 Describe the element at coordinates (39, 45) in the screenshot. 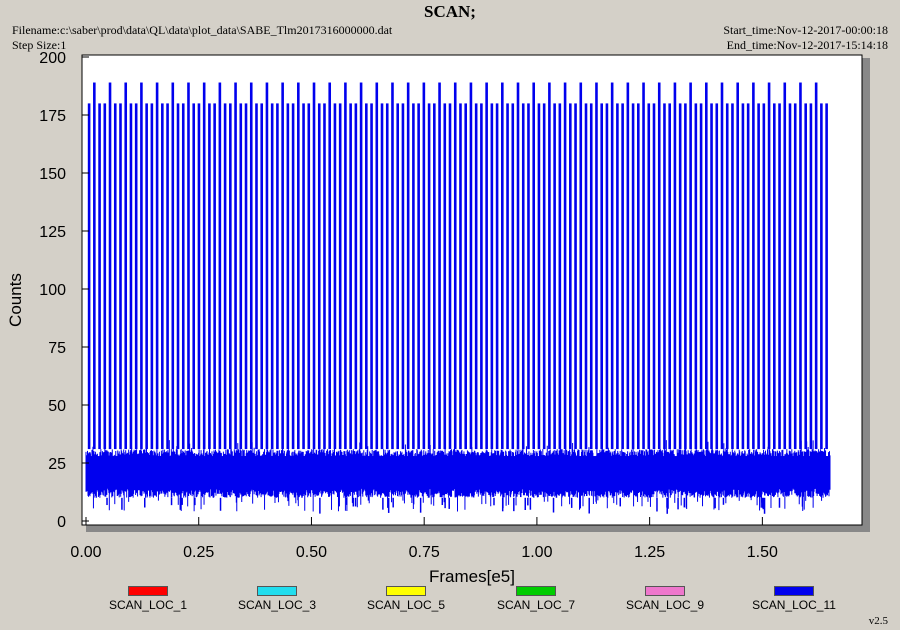

I see `step-size-text: Step Size:1` at that location.